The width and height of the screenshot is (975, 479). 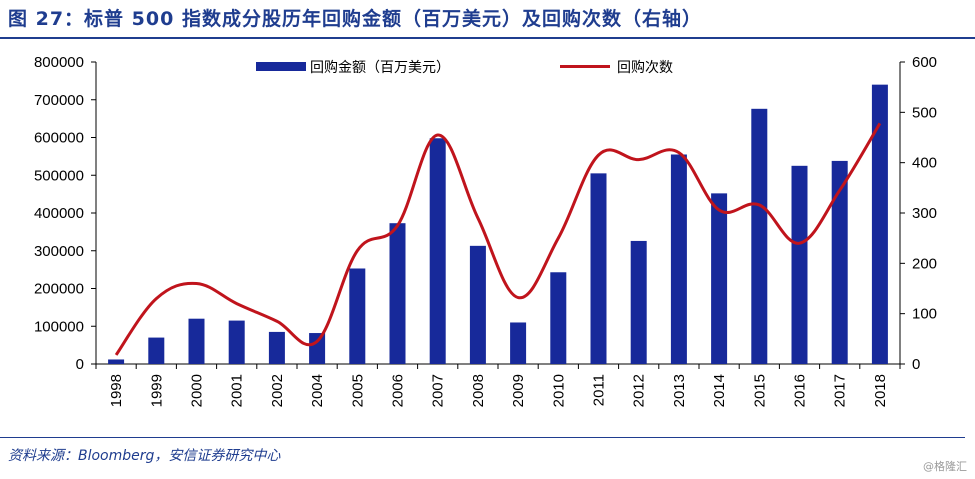 I want to click on bar-2010, so click(x=558, y=318).